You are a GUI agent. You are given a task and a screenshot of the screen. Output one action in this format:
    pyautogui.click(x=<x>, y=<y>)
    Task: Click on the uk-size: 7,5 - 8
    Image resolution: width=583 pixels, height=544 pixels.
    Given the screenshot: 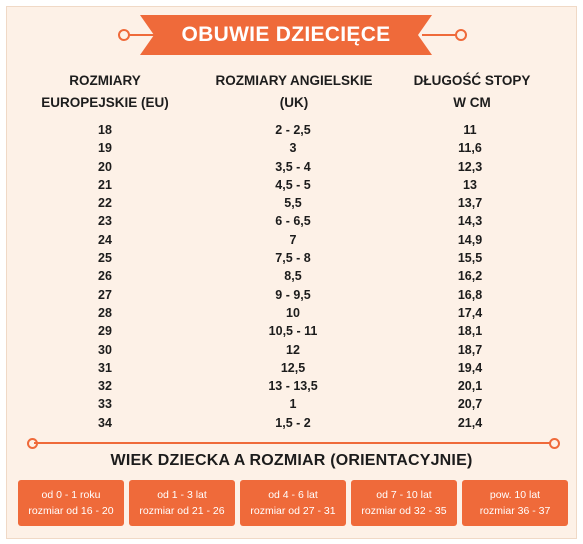 What is the action you would take?
    pyautogui.click(x=293, y=258)
    